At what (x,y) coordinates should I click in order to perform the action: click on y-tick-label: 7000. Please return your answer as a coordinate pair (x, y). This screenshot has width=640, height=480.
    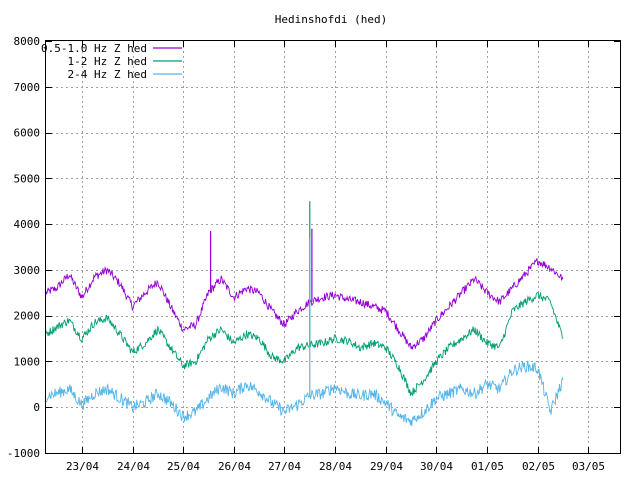
    Looking at the image, I should click on (27, 87).